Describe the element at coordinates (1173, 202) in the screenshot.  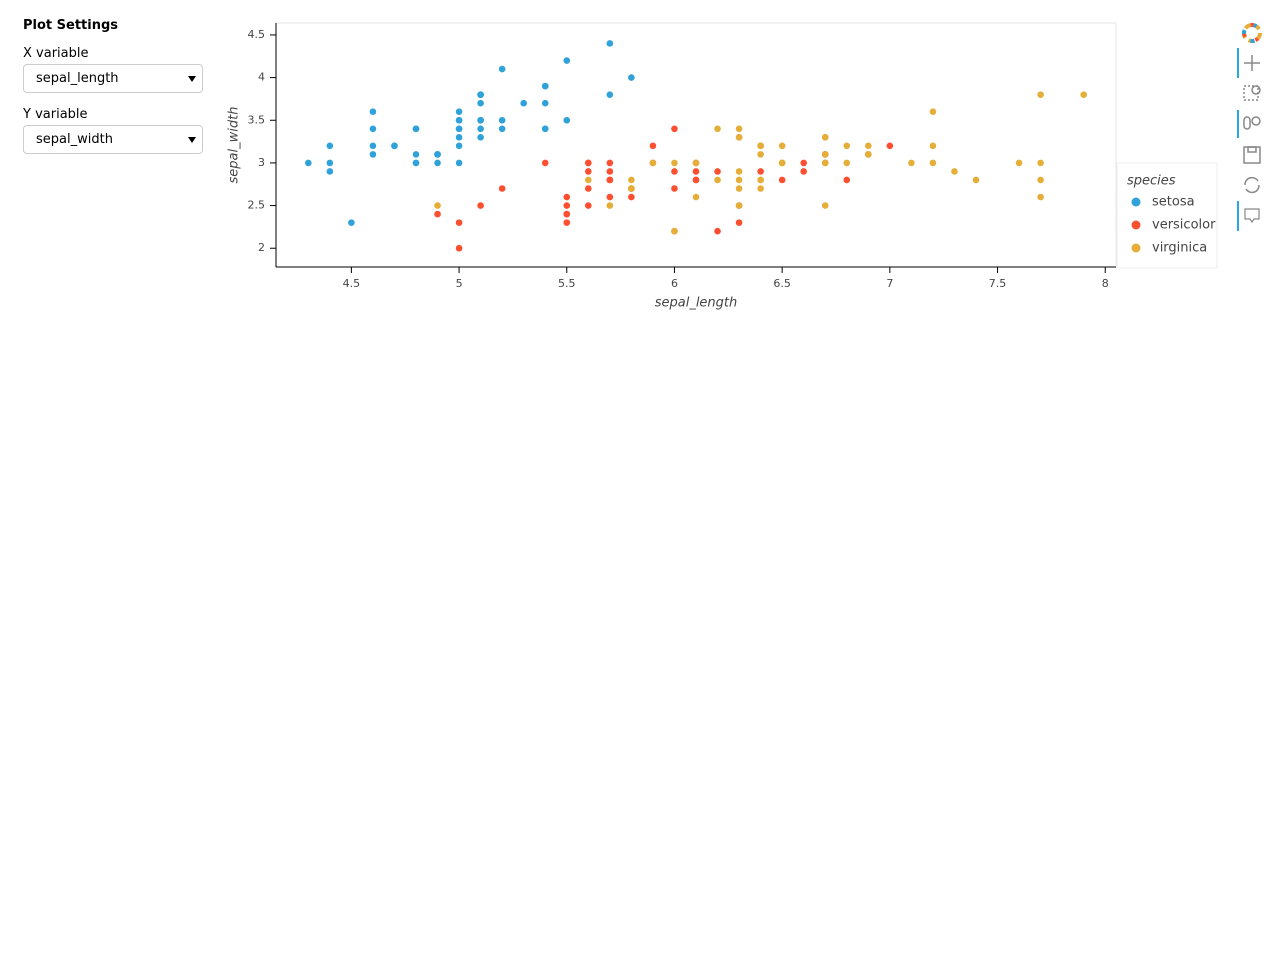
I see `legend-label: setosa` at that location.